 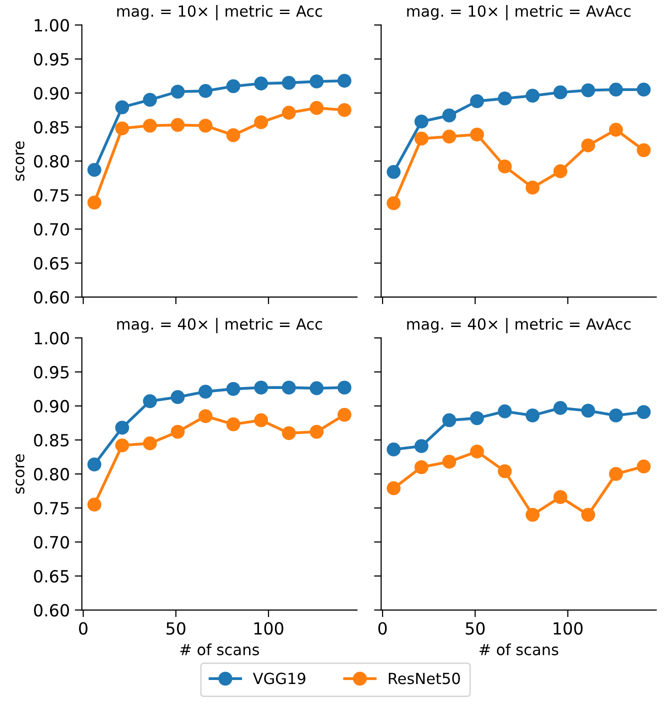 What do you see at coordinates (20, 474) in the screenshot?
I see `y-axis-title: score` at bounding box center [20, 474].